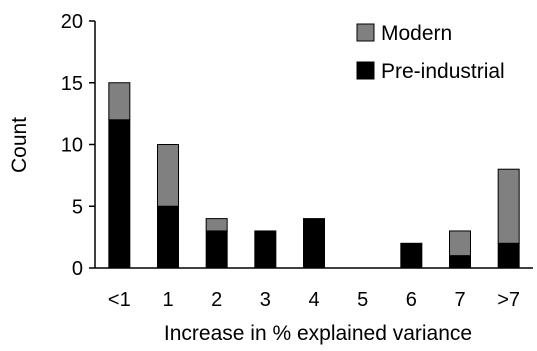 The height and width of the screenshot is (351, 537). I want to click on y-ticks-group: 0 5 10 15 20, so click(78, 145).